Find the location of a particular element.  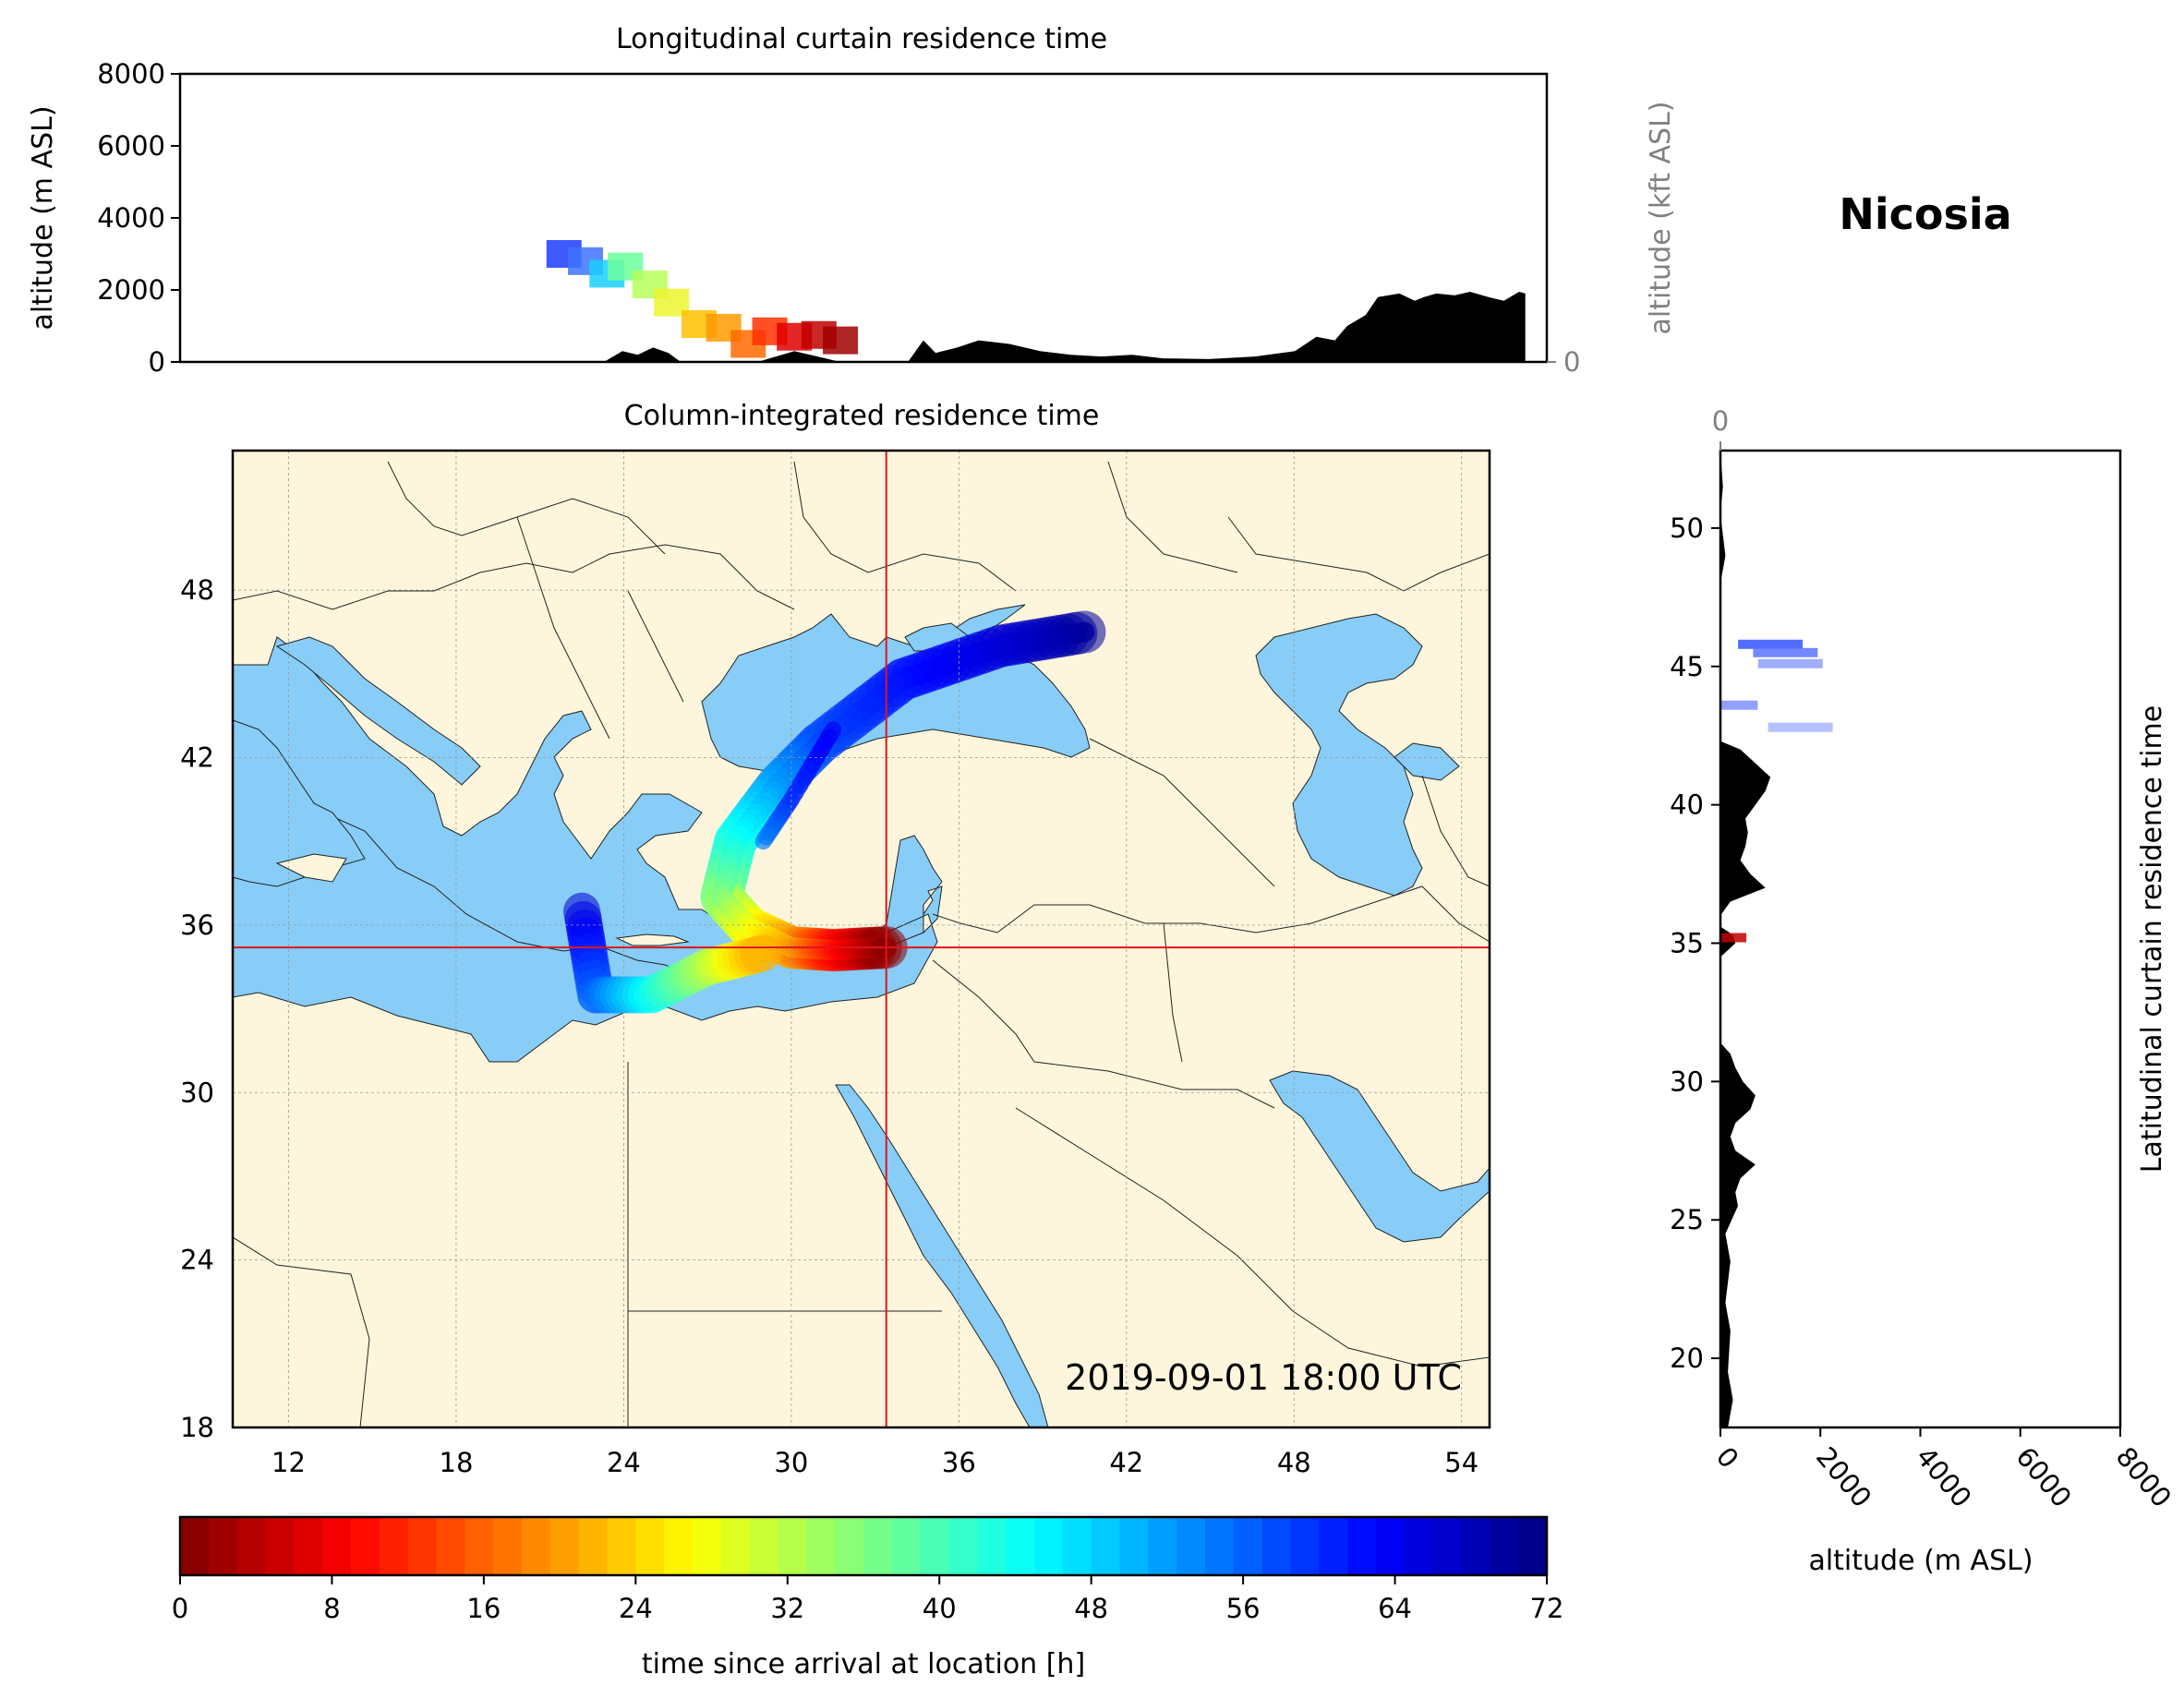

colorbar-bands is located at coordinates (864, 1546).